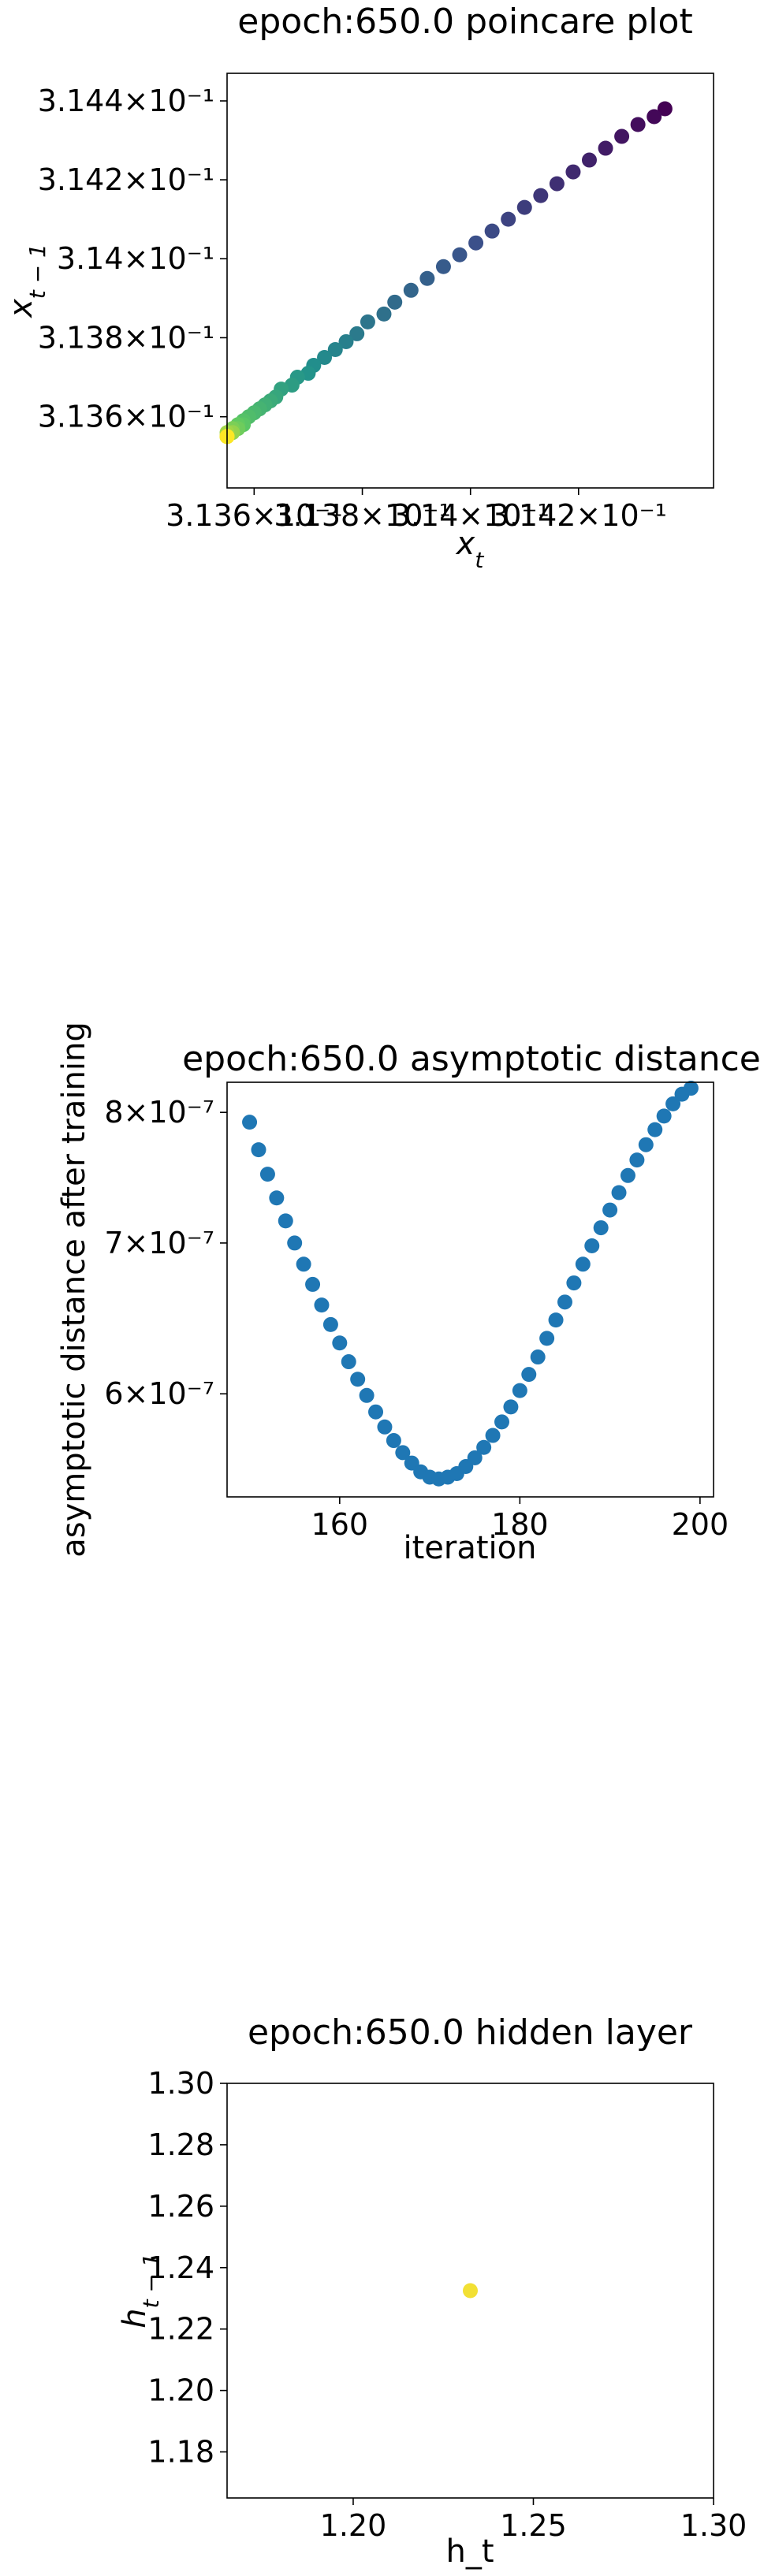 The width and height of the screenshot is (764, 2576). What do you see at coordinates (135, 2318) in the screenshot?
I see `h-label-base: h` at bounding box center [135, 2318].